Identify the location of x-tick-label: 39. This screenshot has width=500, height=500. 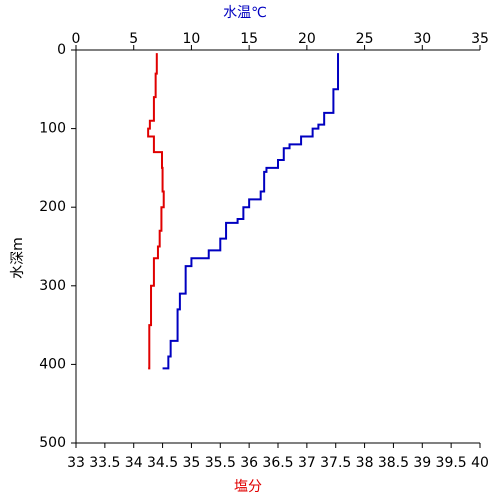
(422, 463).